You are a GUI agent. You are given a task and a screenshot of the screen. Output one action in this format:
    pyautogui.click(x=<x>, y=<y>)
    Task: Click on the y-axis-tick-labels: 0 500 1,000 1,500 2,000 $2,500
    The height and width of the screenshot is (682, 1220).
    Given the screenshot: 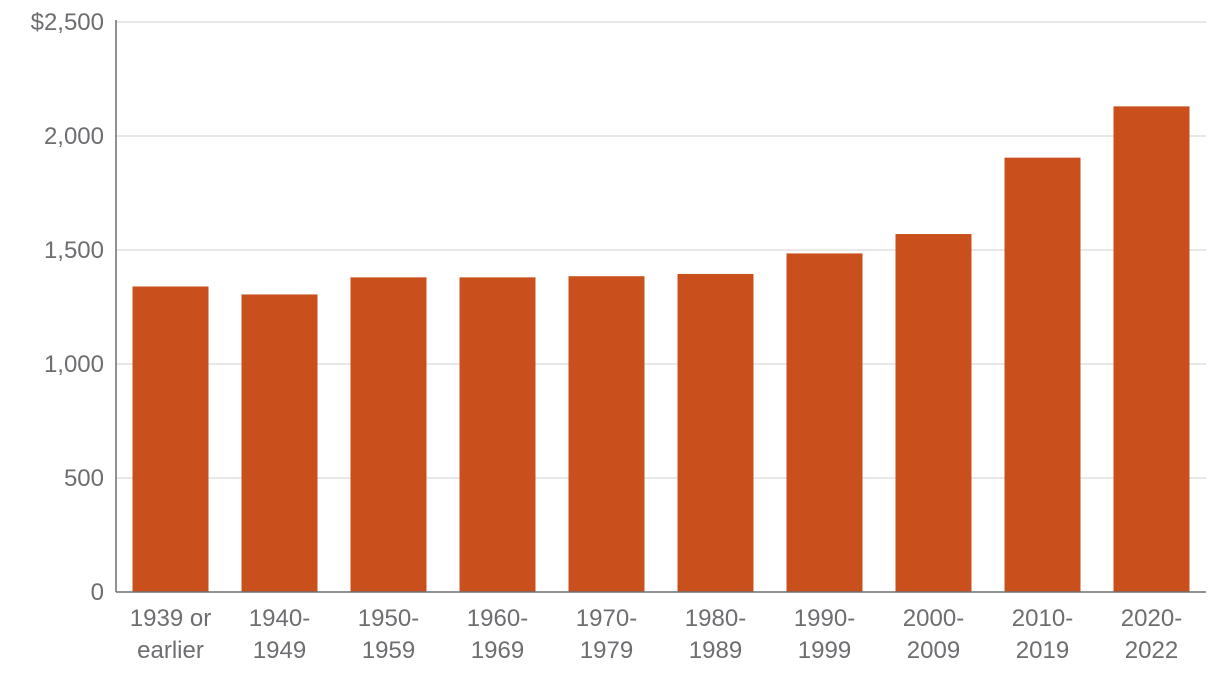 What is the action you would take?
    pyautogui.click(x=67, y=307)
    